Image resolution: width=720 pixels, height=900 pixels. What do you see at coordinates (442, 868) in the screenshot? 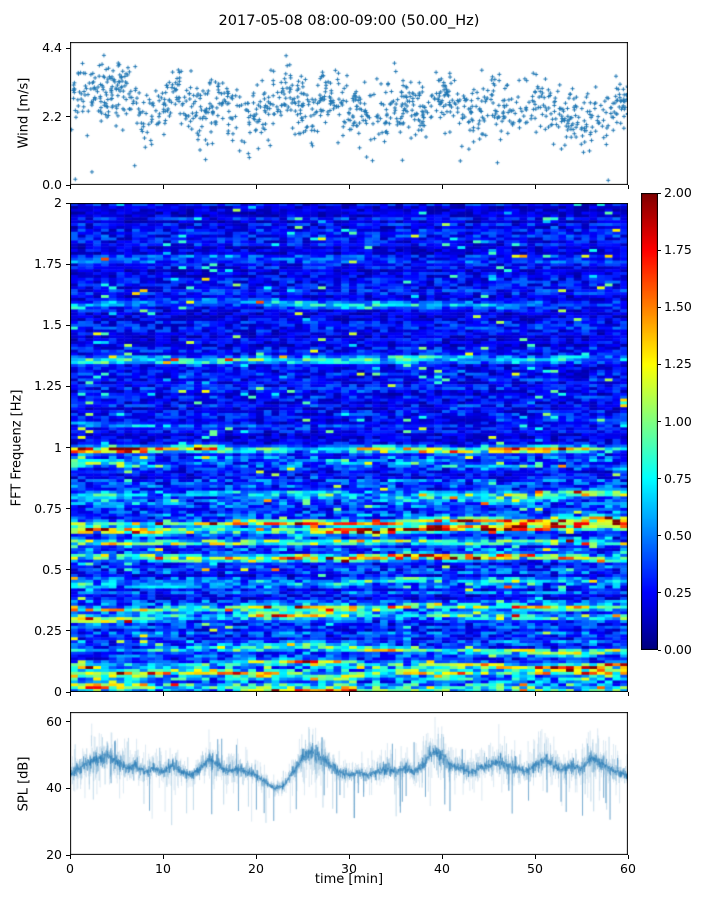
I see `x-tick-label: 40` at bounding box center [442, 868].